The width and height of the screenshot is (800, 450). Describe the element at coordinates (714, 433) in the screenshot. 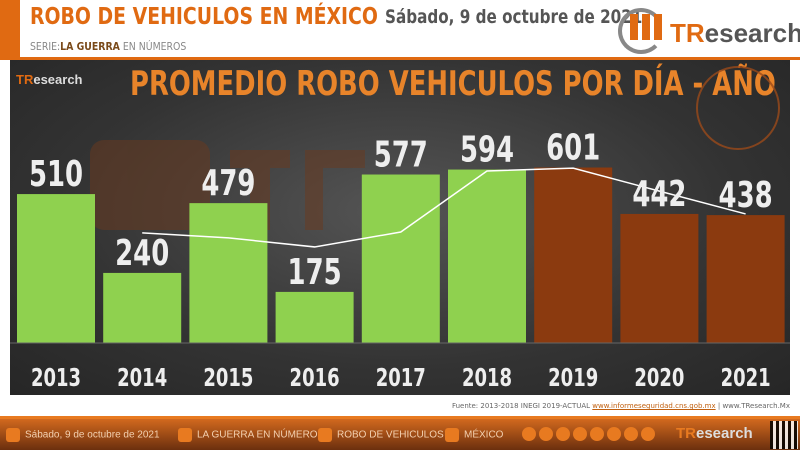

I see `footer-logo: TResearch` at that location.